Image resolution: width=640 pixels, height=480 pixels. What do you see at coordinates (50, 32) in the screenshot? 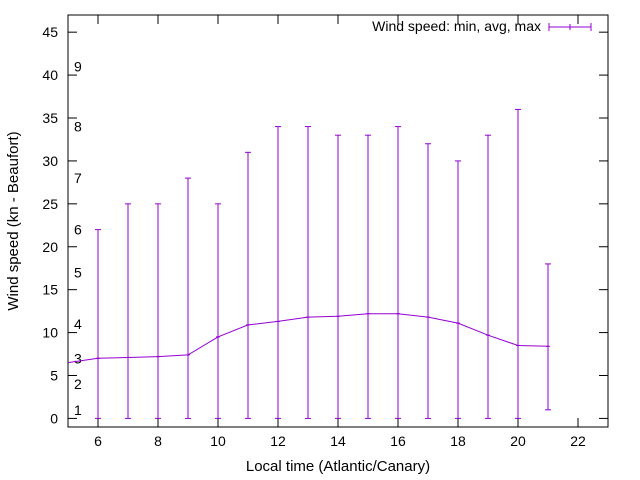
I see `y-tick-label: 45` at bounding box center [50, 32].